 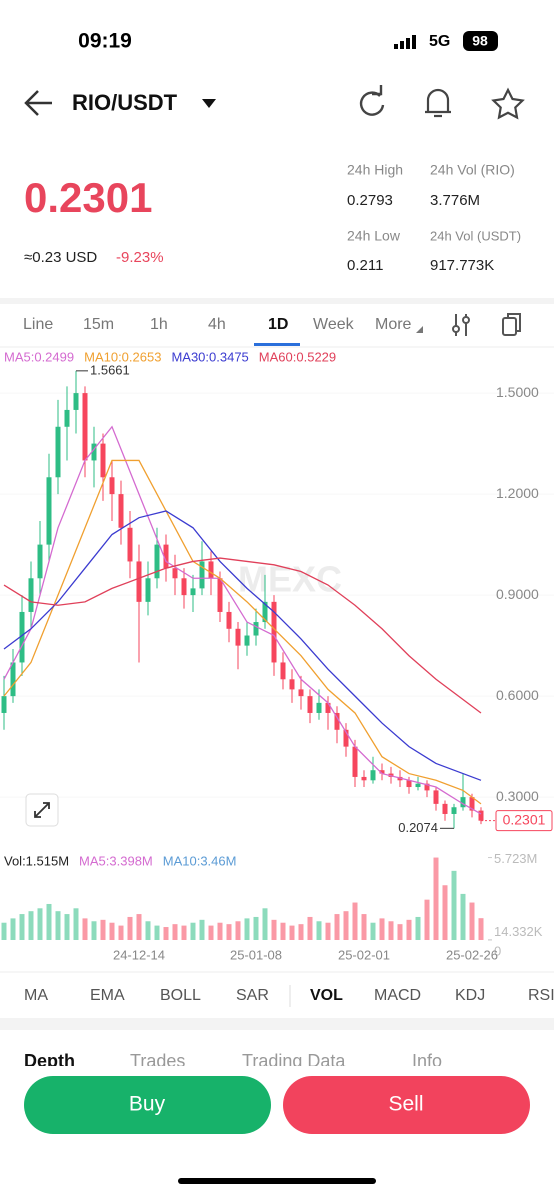 I want to click on indicator-tab: SAR, so click(x=252, y=995).